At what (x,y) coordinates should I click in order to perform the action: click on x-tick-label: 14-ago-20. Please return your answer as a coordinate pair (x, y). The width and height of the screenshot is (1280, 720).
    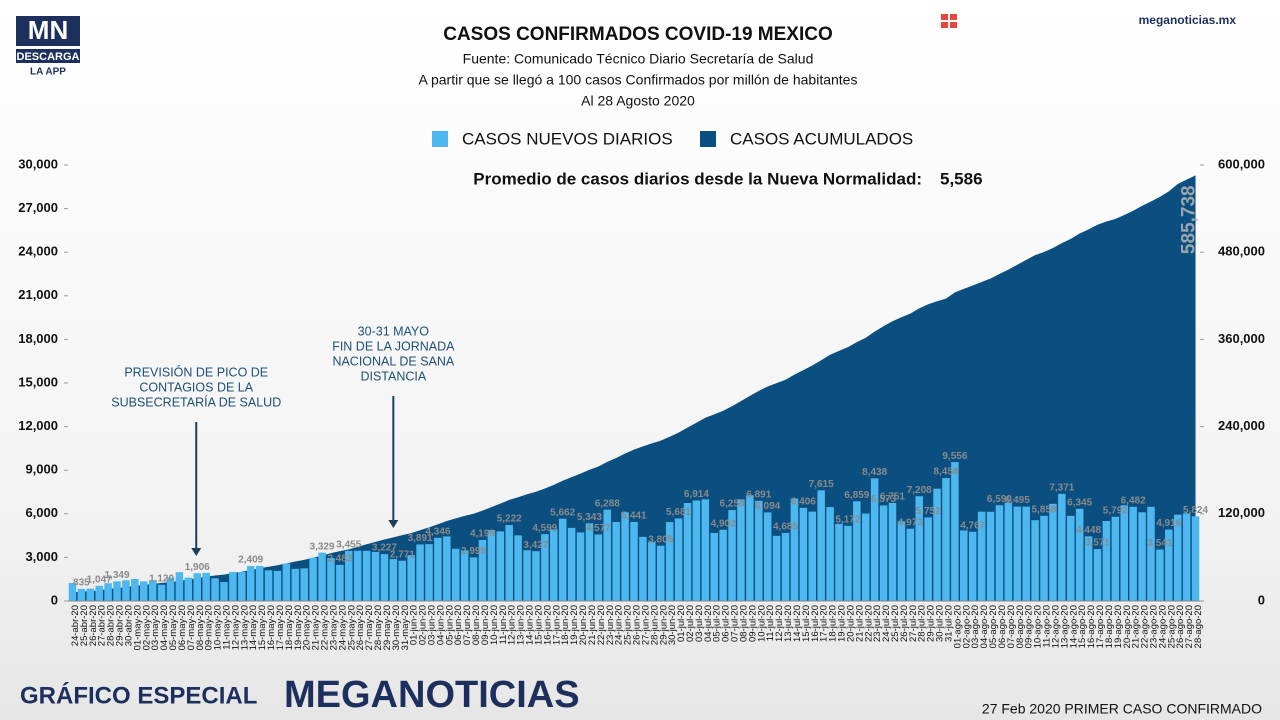
    Looking at the image, I should click on (1073, 626).